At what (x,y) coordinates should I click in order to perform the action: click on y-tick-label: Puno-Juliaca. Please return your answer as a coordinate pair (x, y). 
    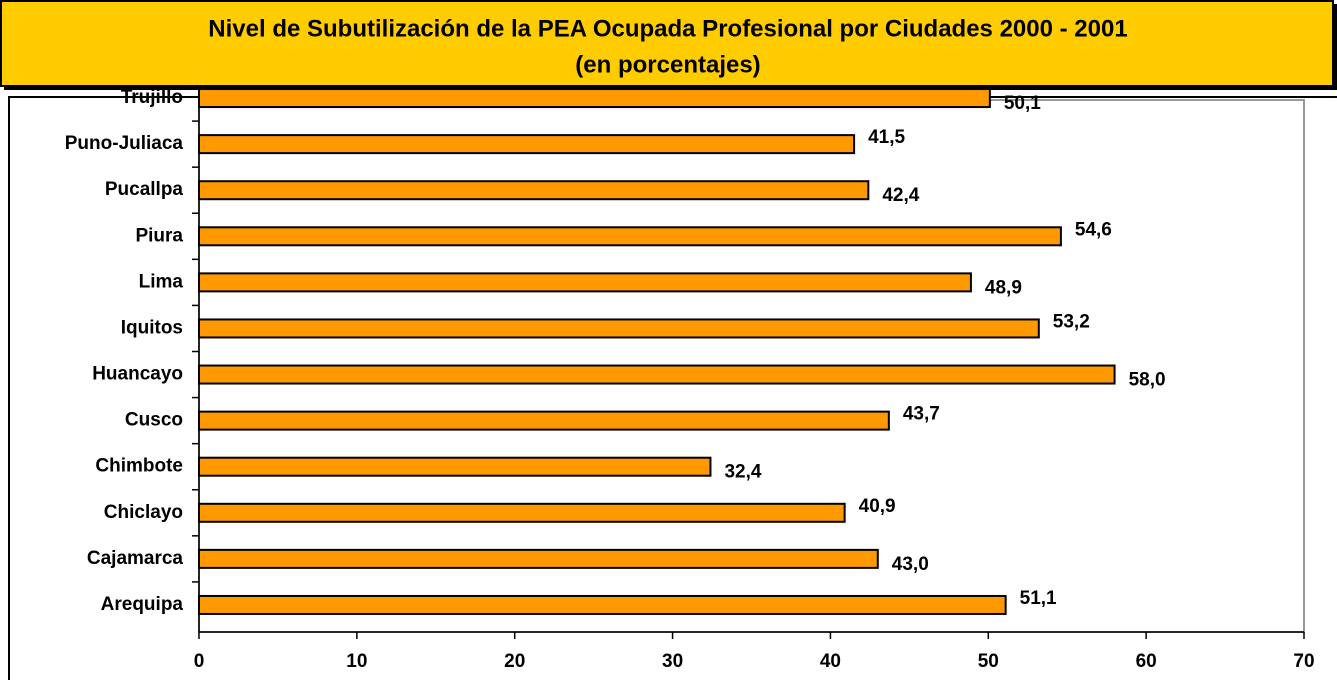
    Looking at the image, I should click on (124, 143).